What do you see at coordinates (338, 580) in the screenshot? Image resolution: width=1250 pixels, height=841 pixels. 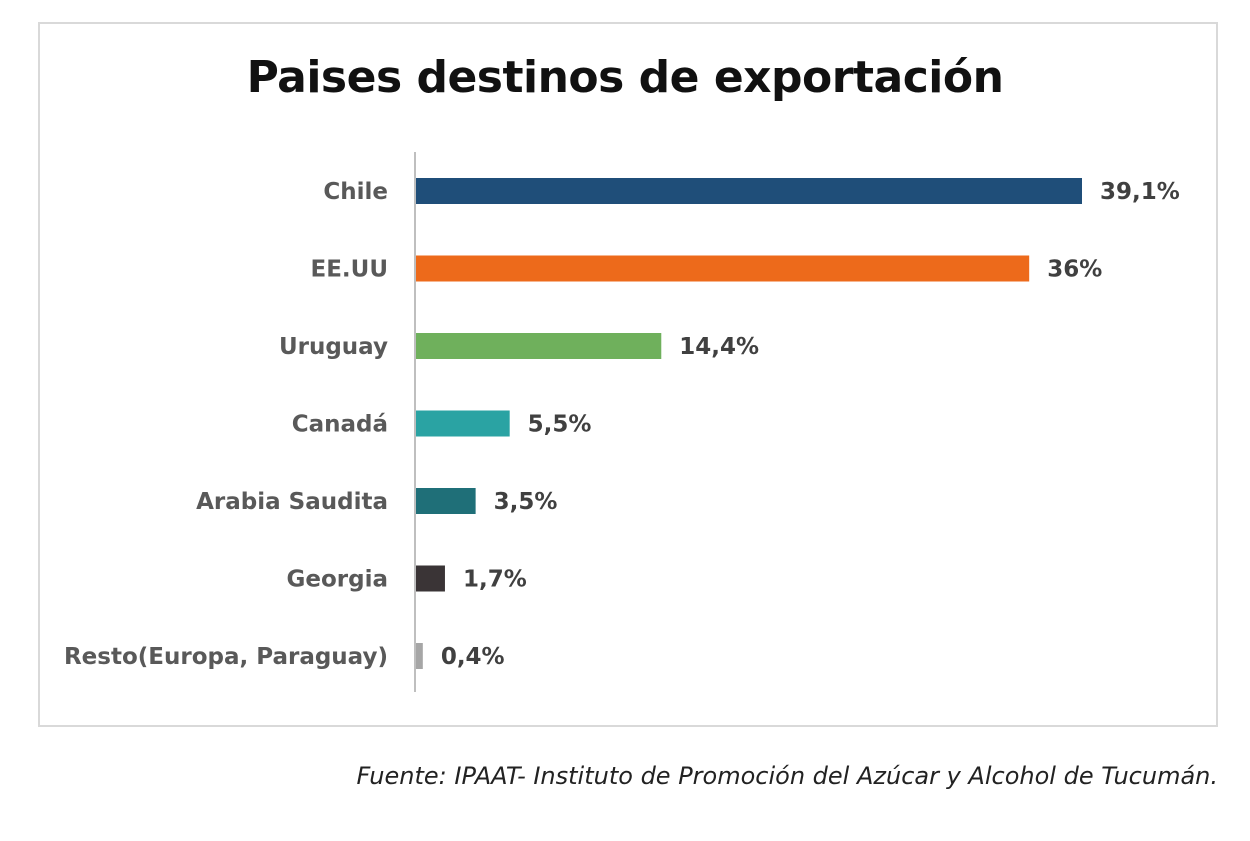 I see `category-label: Georgia` at bounding box center [338, 580].